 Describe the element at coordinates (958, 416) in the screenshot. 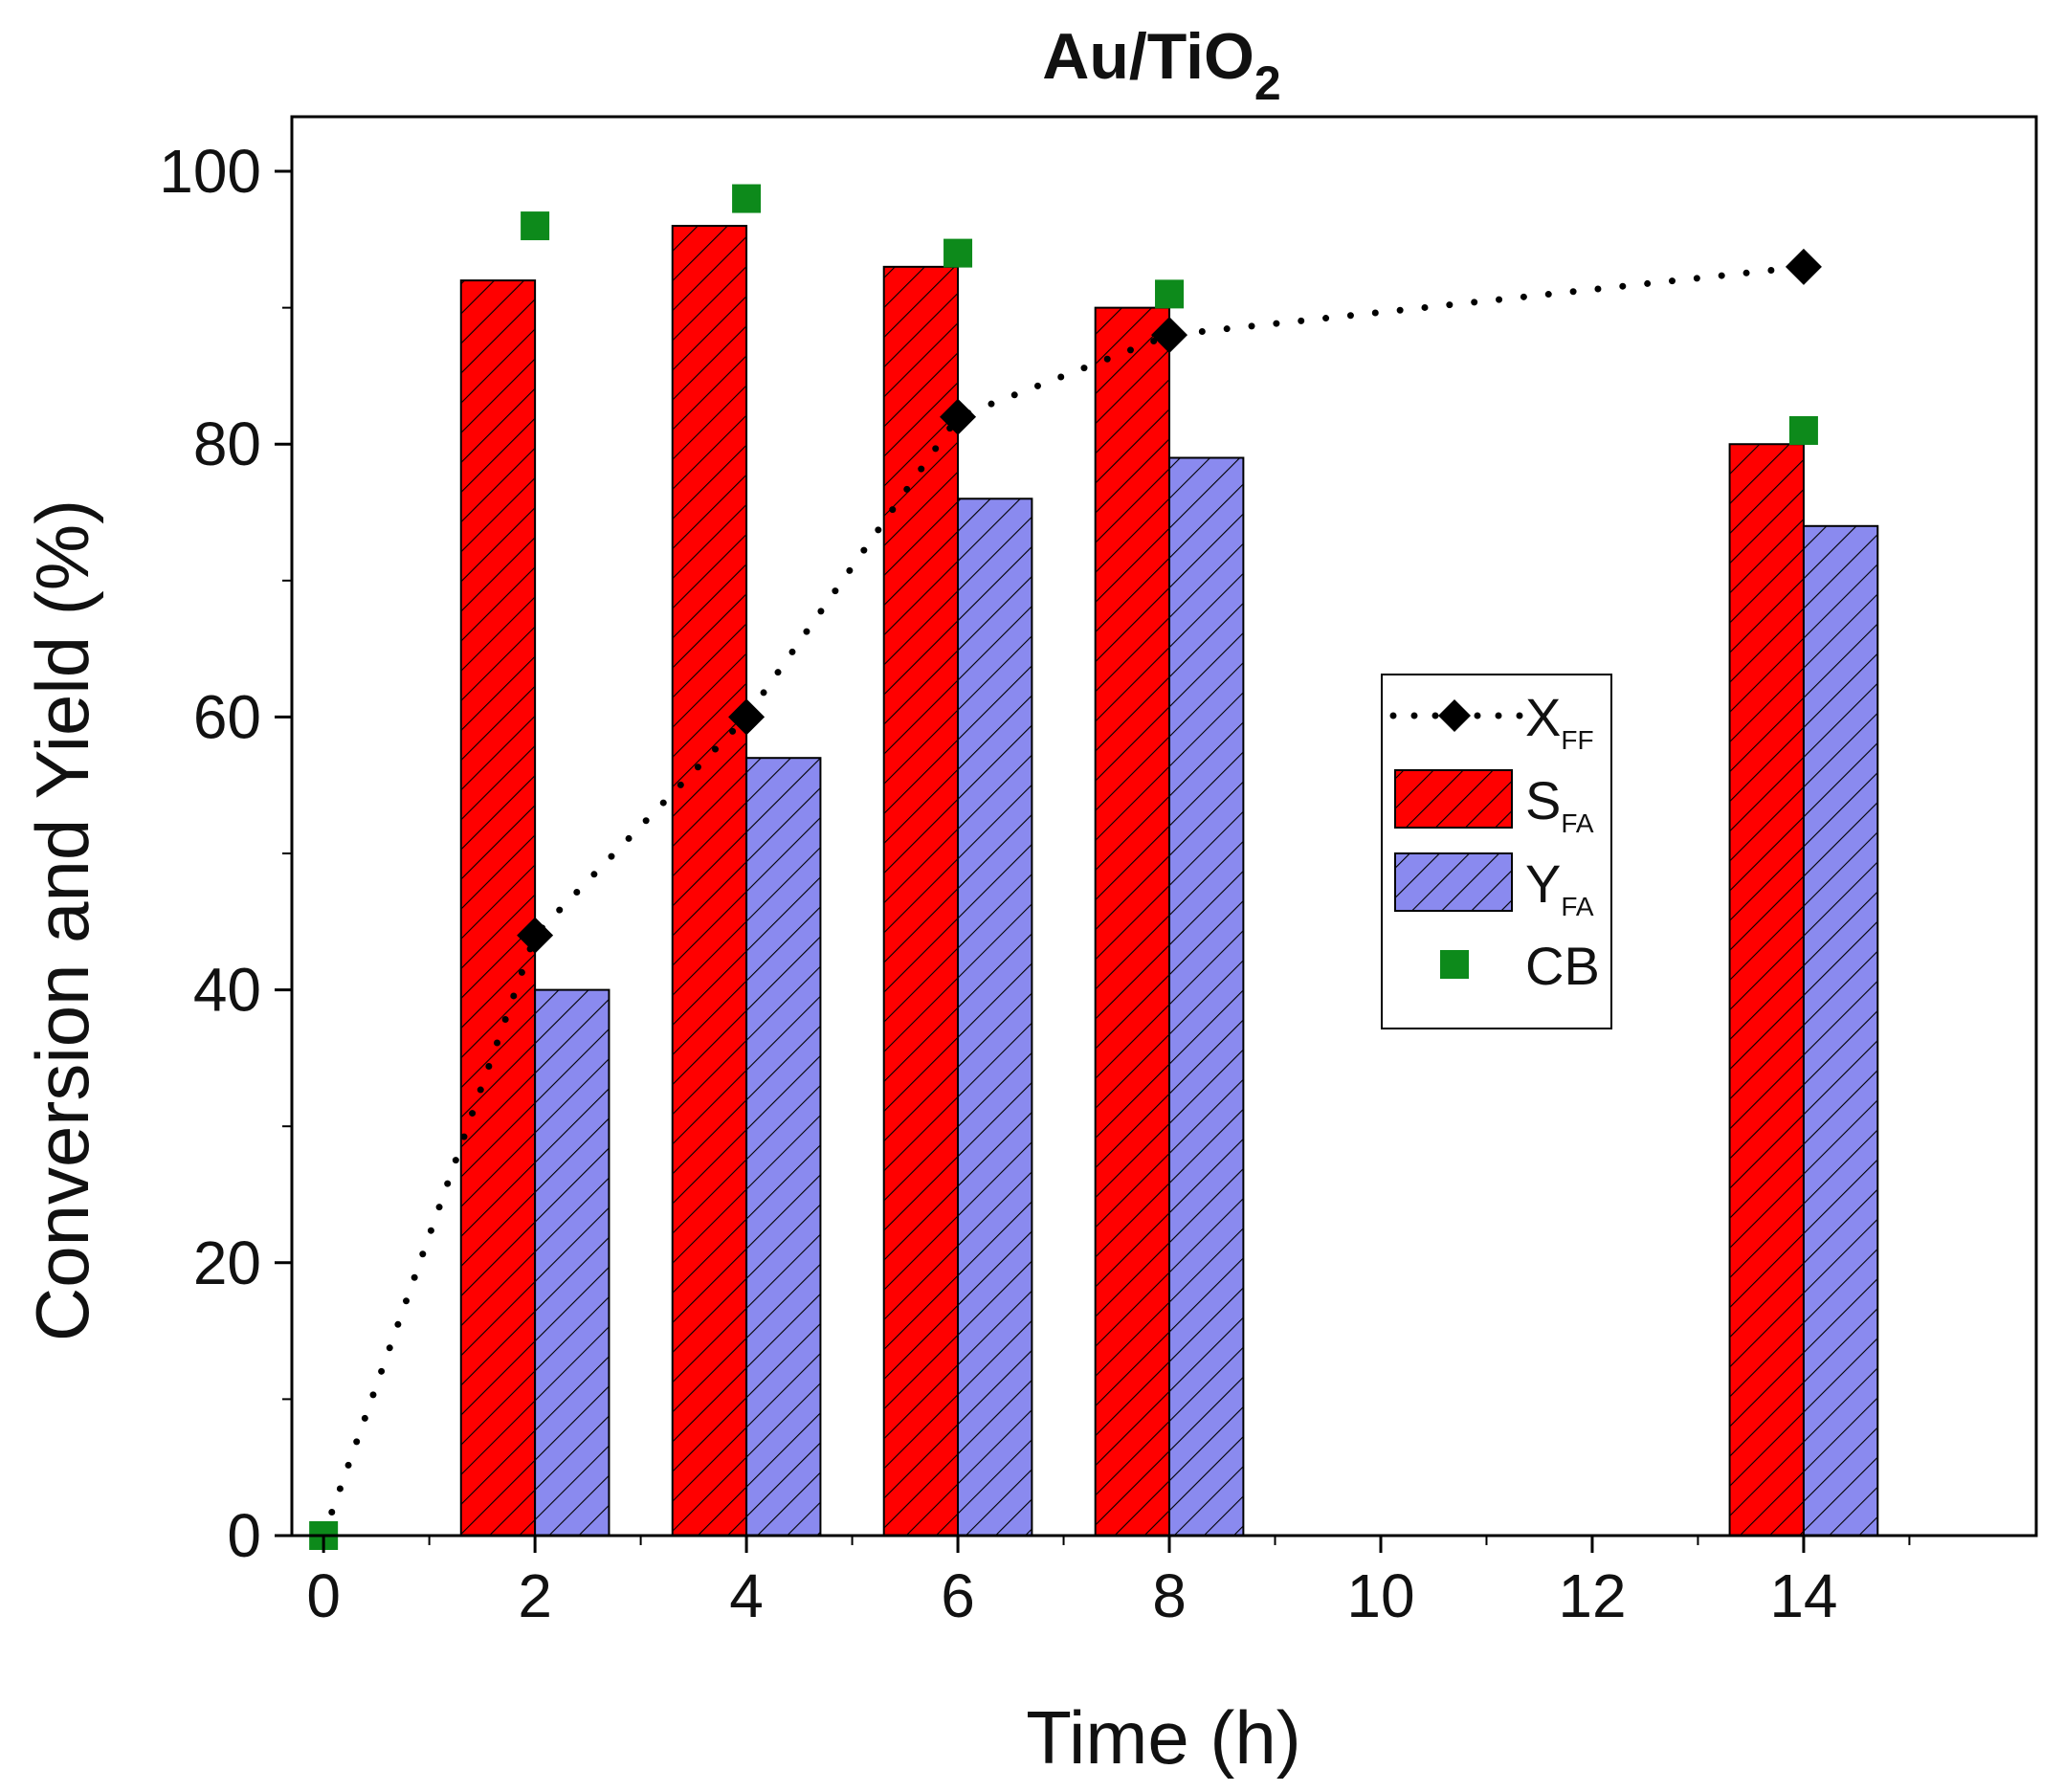

I see `point-x-ff-t6` at that location.